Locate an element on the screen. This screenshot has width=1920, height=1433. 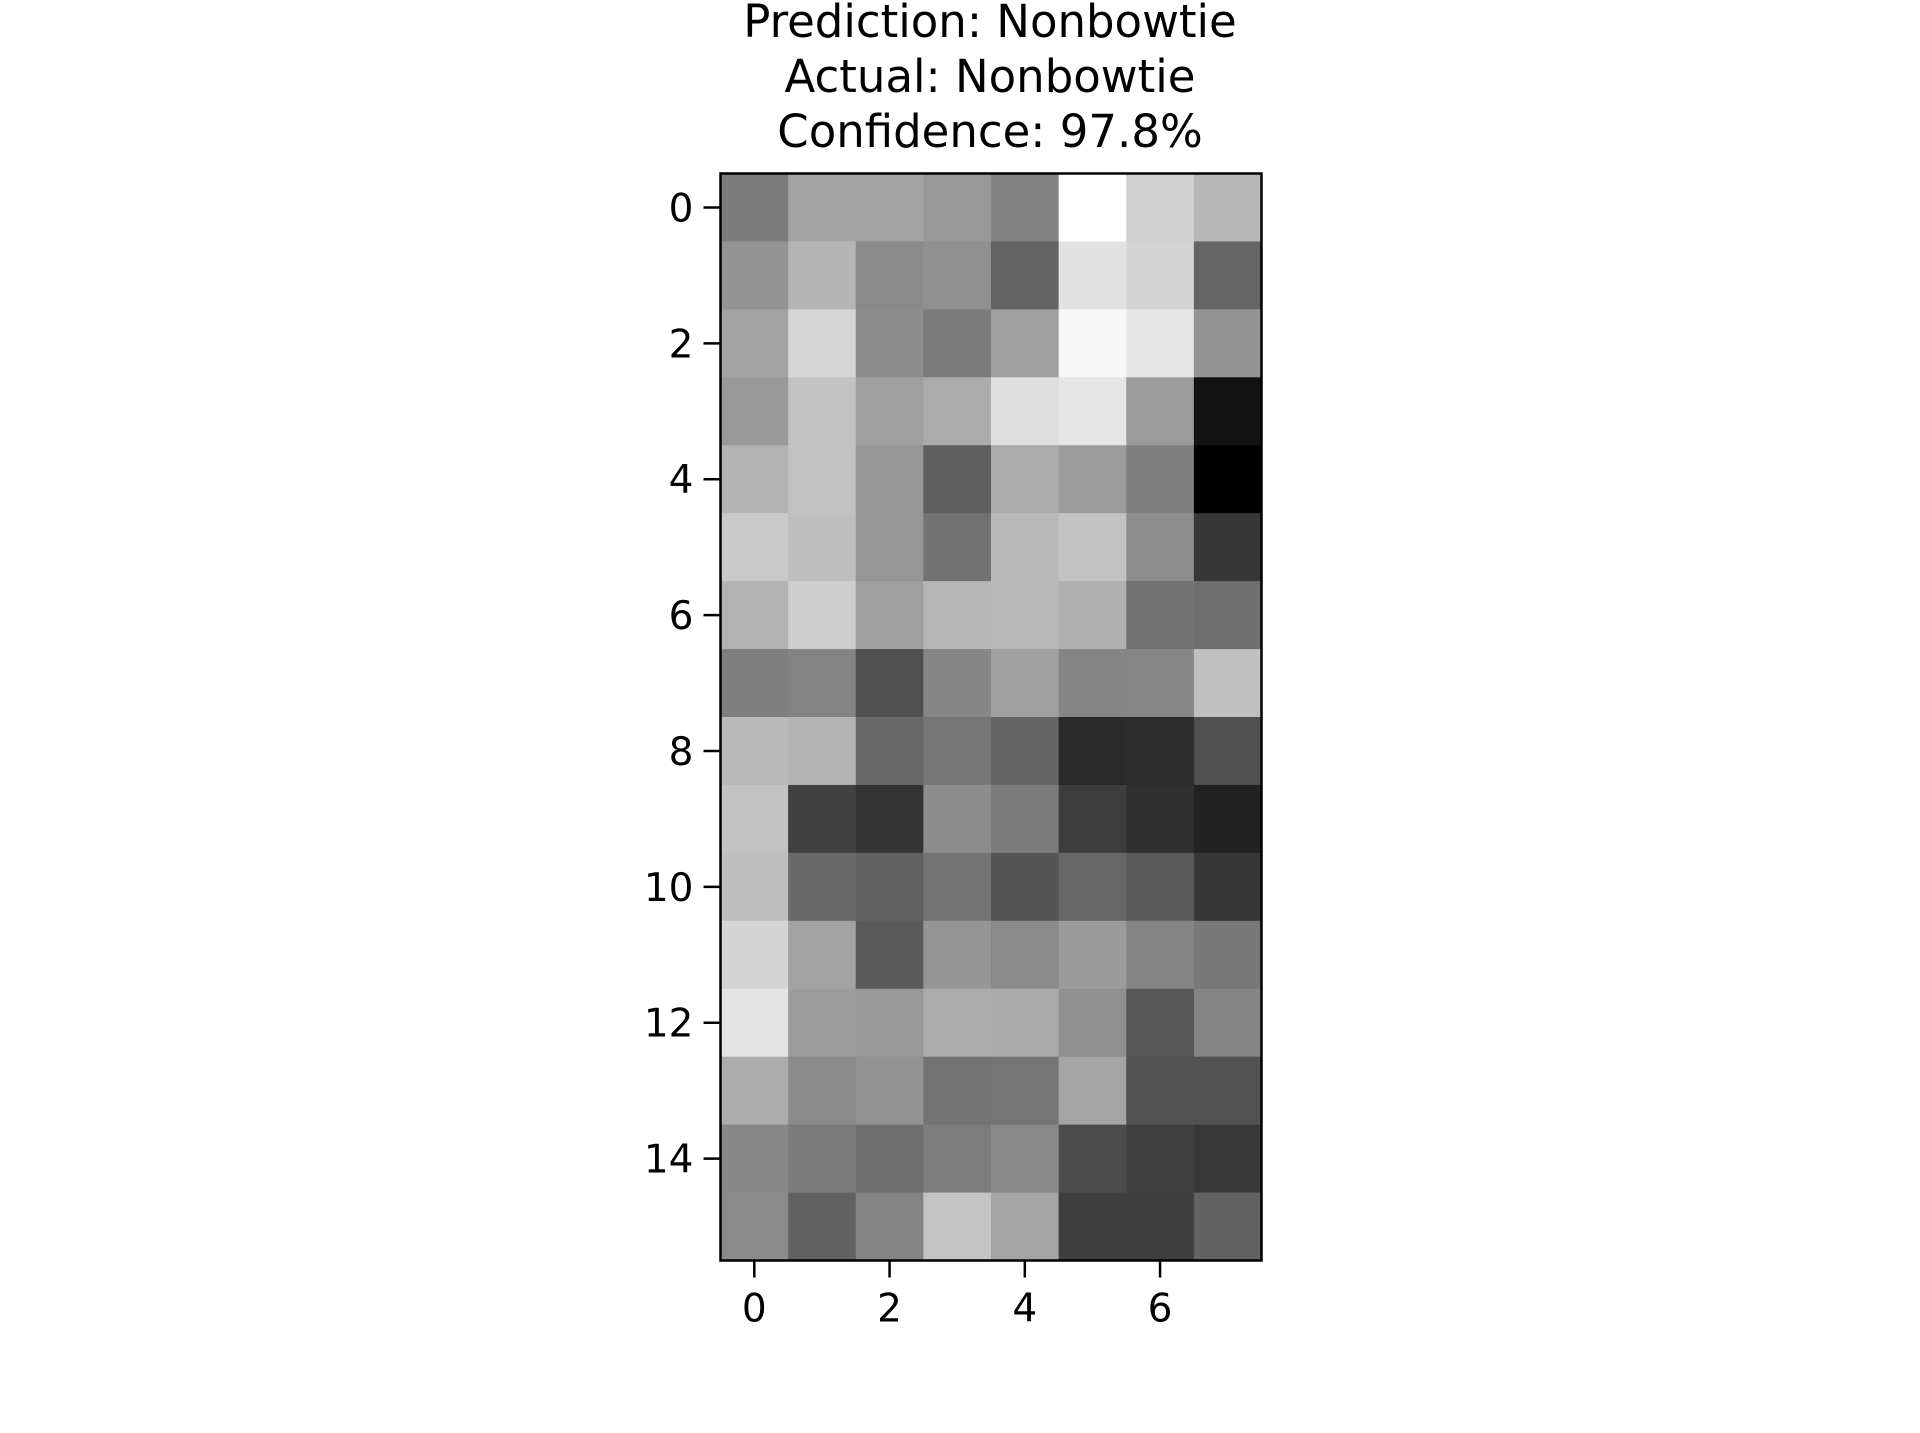
heatmap-cell-r9-c3 is located at coordinates (957, 819).